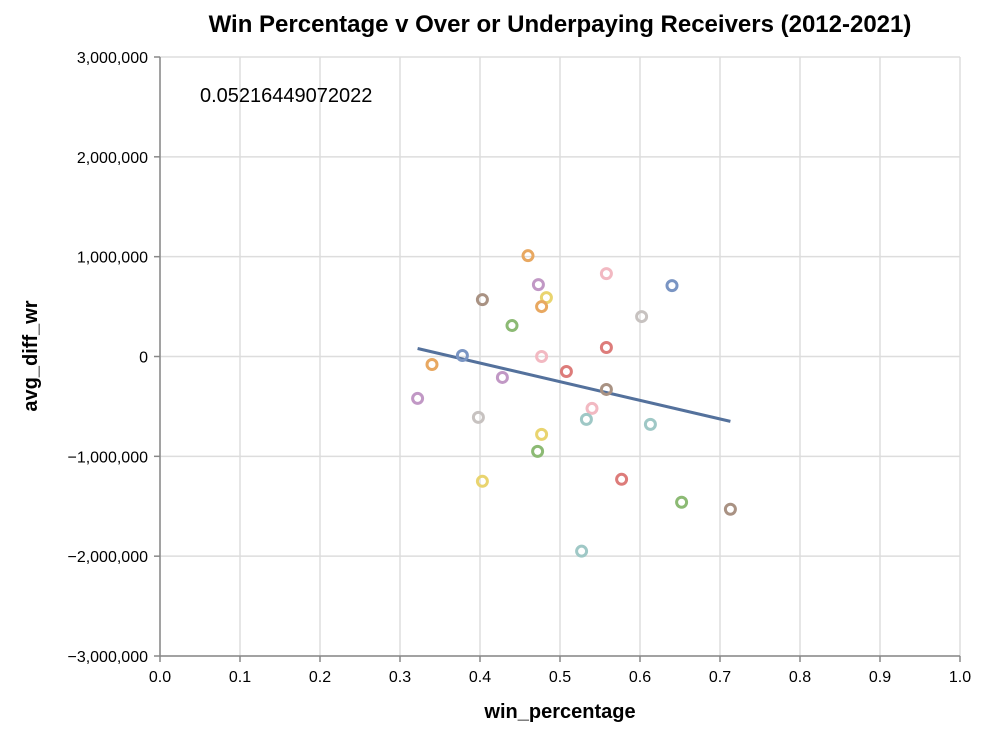  I want to click on y-tick-label: −1,000,000, so click(107, 457).